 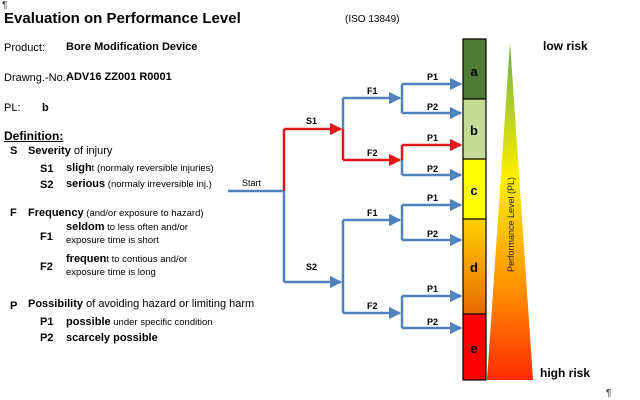 I want to click on level-d-cell, so click(x=474, y=266).